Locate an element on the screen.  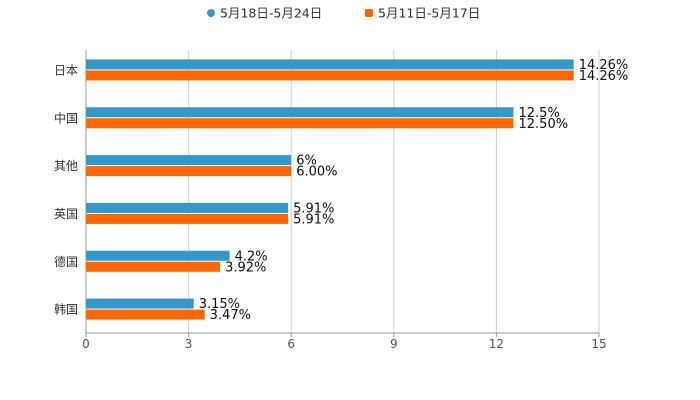
data-label-series-0: 6% is located at coordinates (306, 161).